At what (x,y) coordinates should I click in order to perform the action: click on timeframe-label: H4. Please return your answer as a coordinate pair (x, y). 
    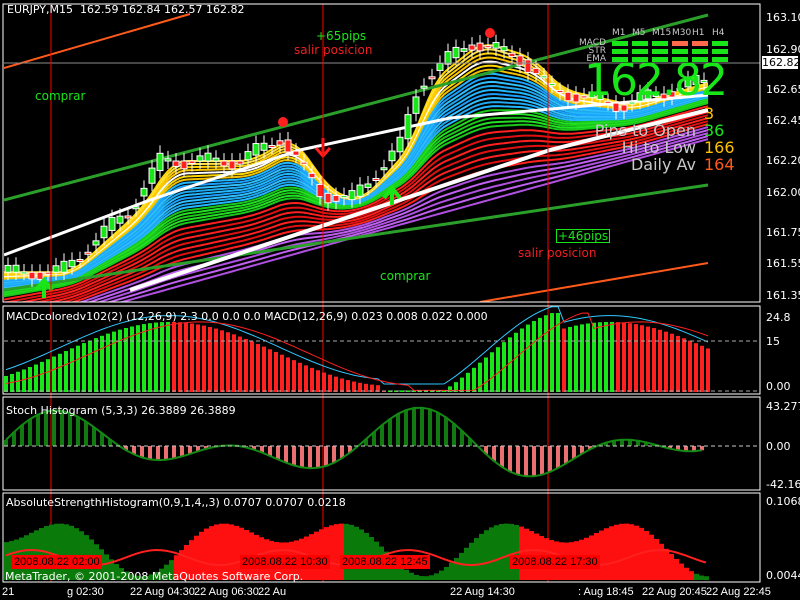
    Looking at the image, I should click on (718, 33).